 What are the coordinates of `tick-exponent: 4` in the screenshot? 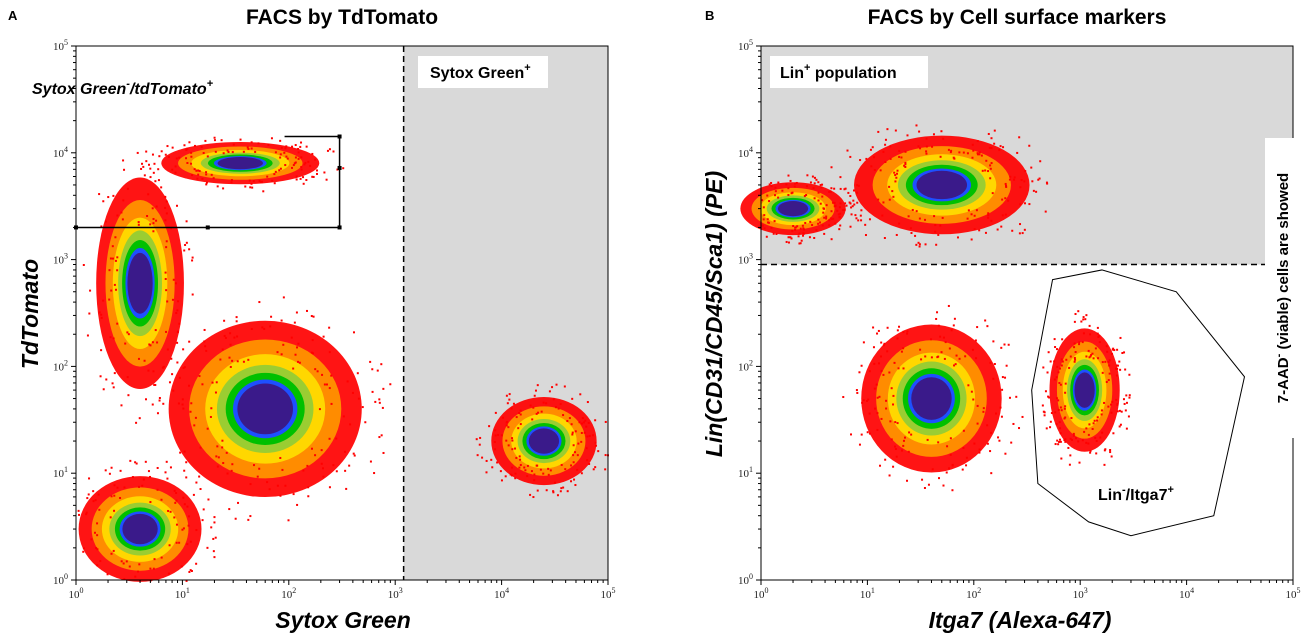 It's located at (507, 590).